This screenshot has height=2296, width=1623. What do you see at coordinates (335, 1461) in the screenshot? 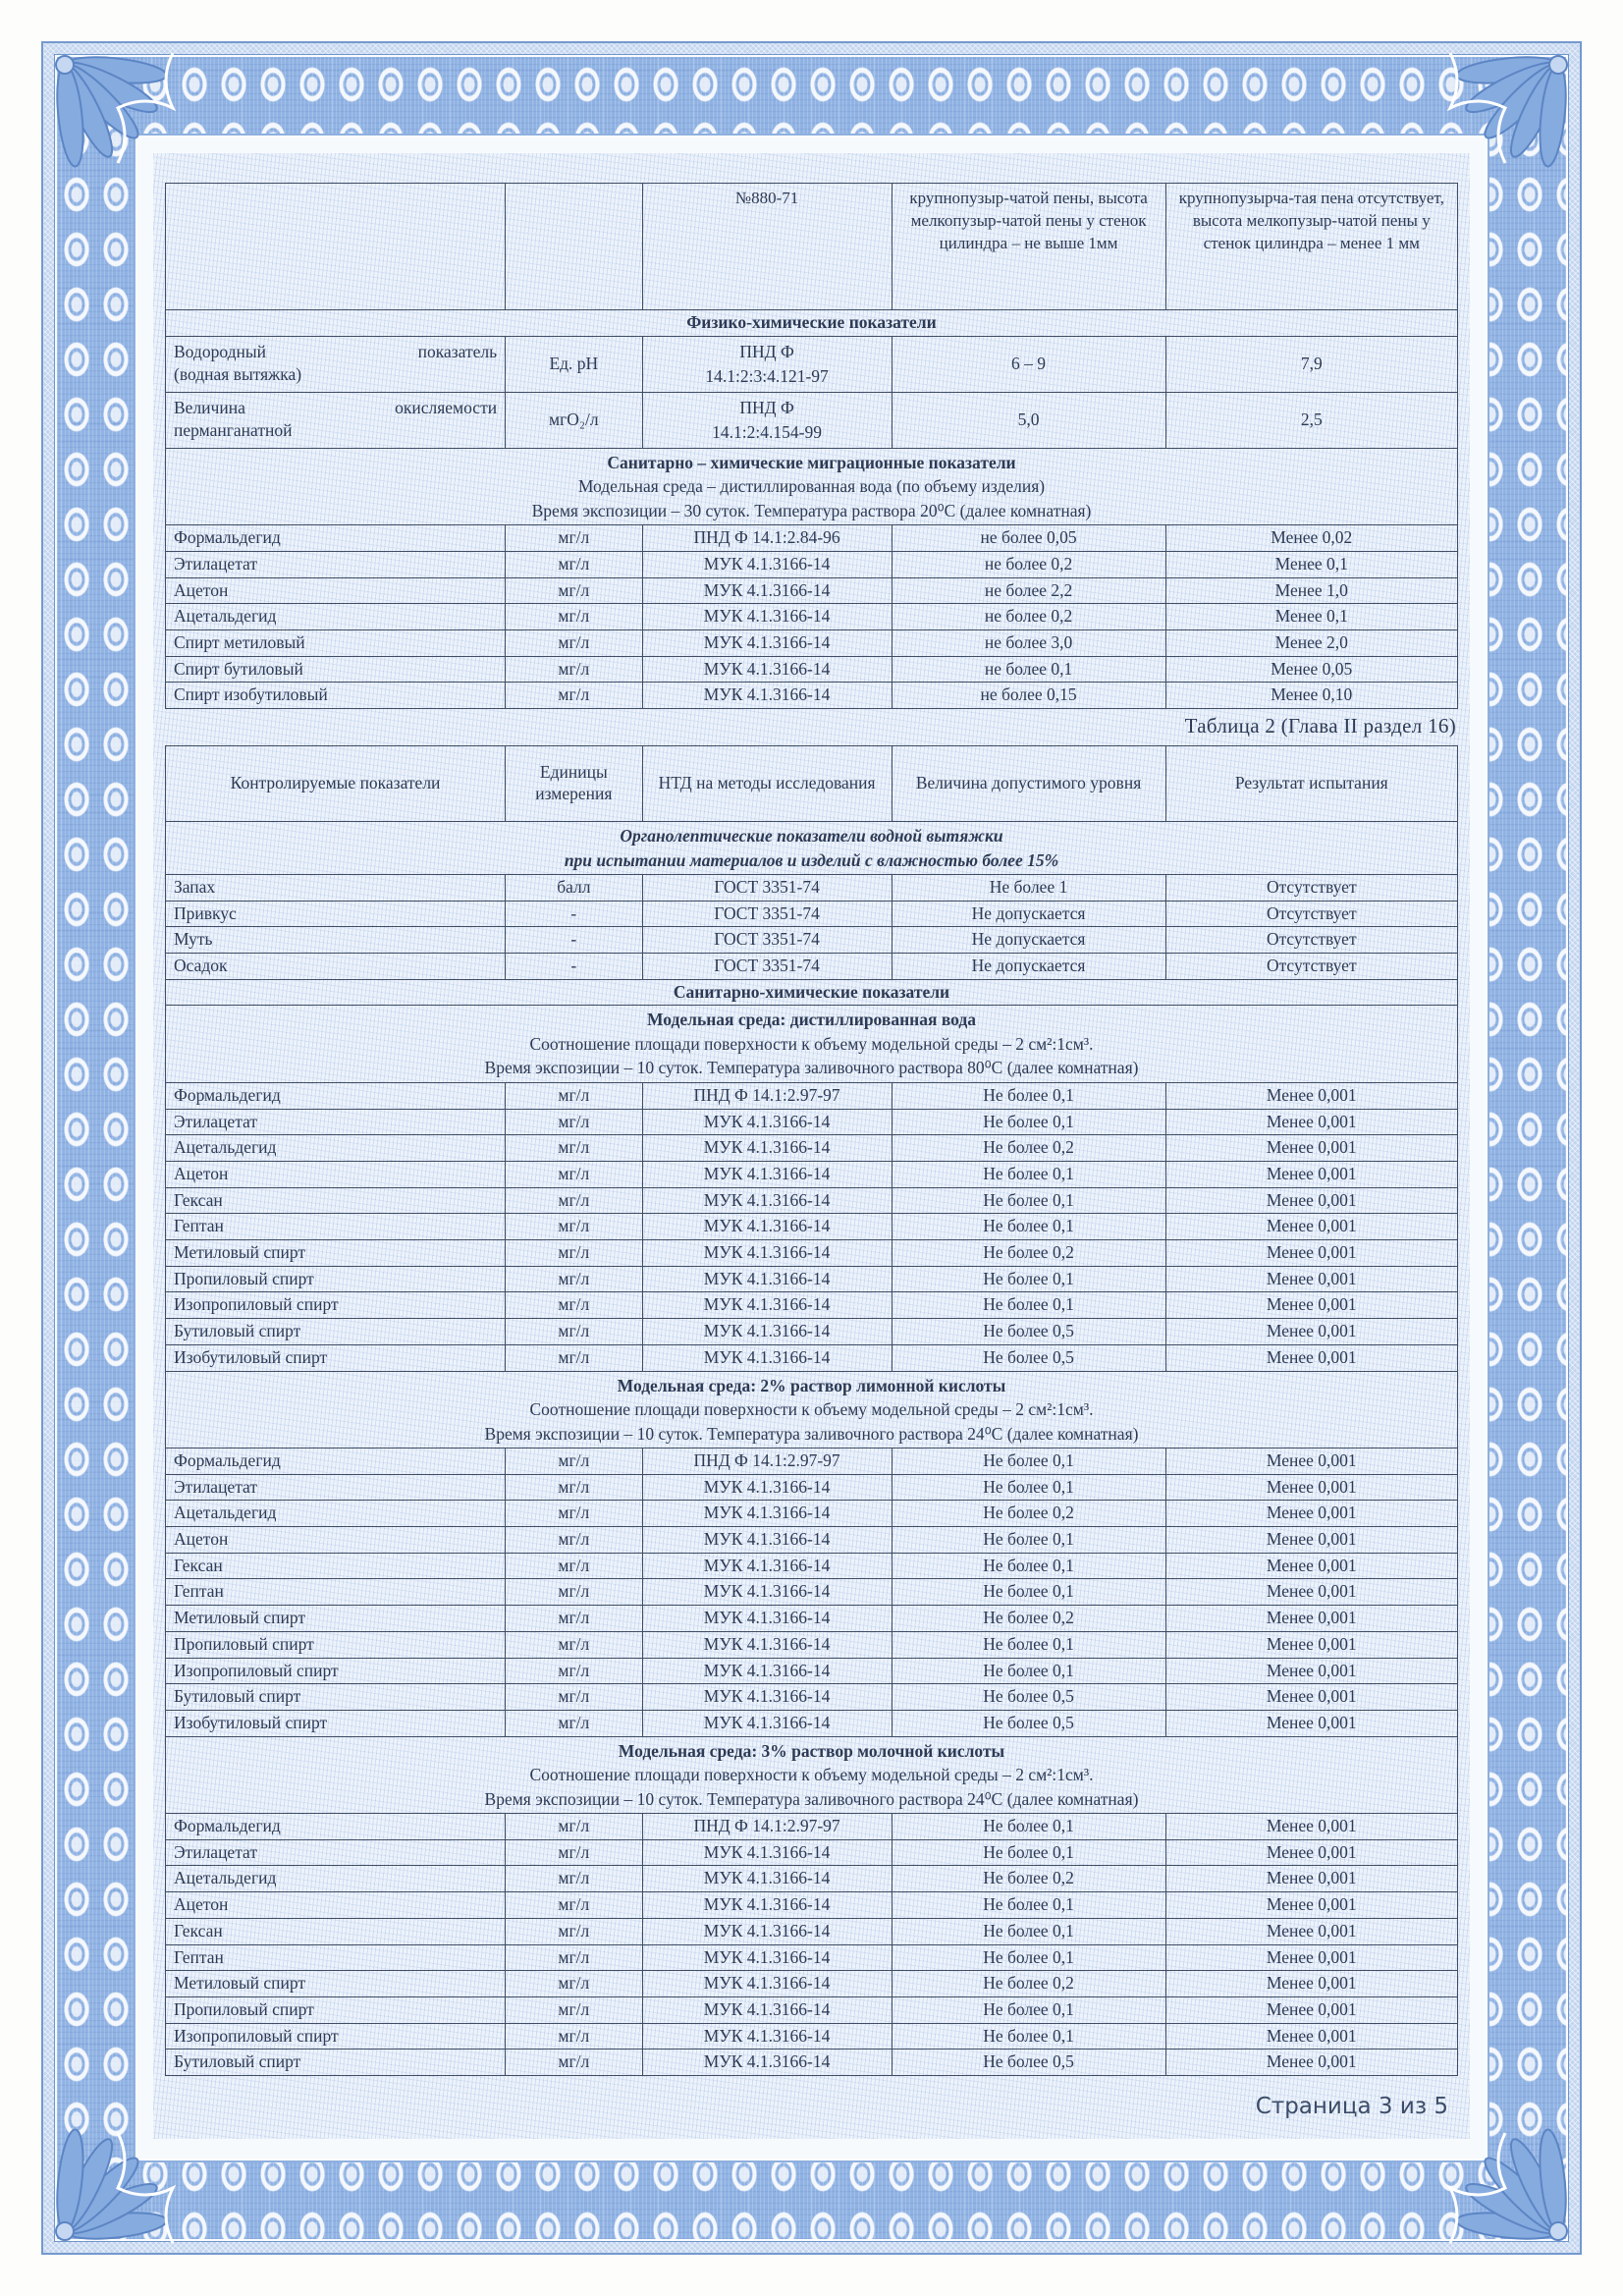
I see `cell-parameter: Формальдегид` at bounding box center [335, 1461].